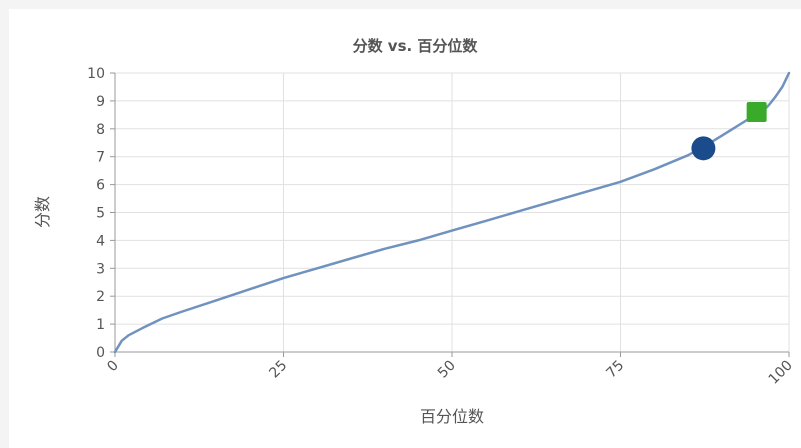 The height and width of the screenshot is (448, 801). Describe the element at coordinates (781, 373) in the screenshot. I see `x-tick-label: 100` at that location.